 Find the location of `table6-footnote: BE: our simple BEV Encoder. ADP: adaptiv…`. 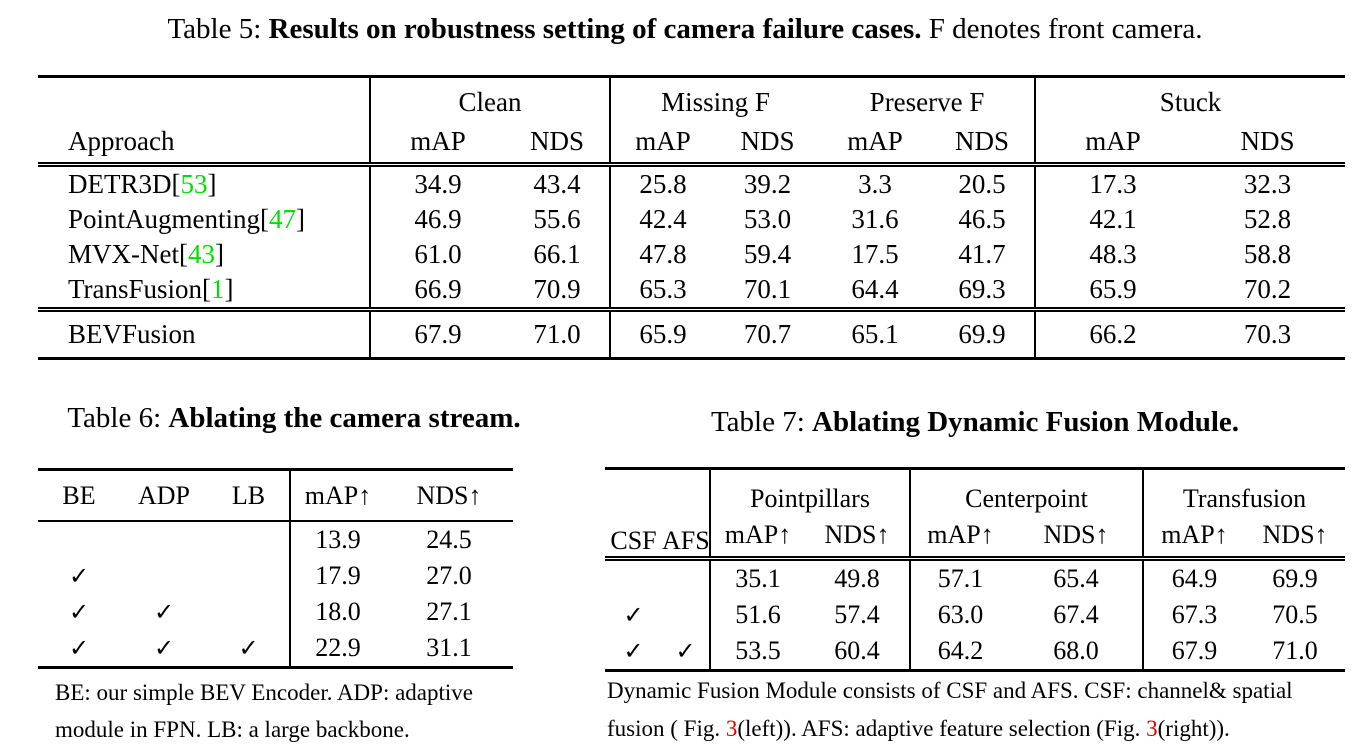

table6-footnote: BE: our simple BEV Encoder. ADP: adaptiv… is located at coordinates (264, 711).